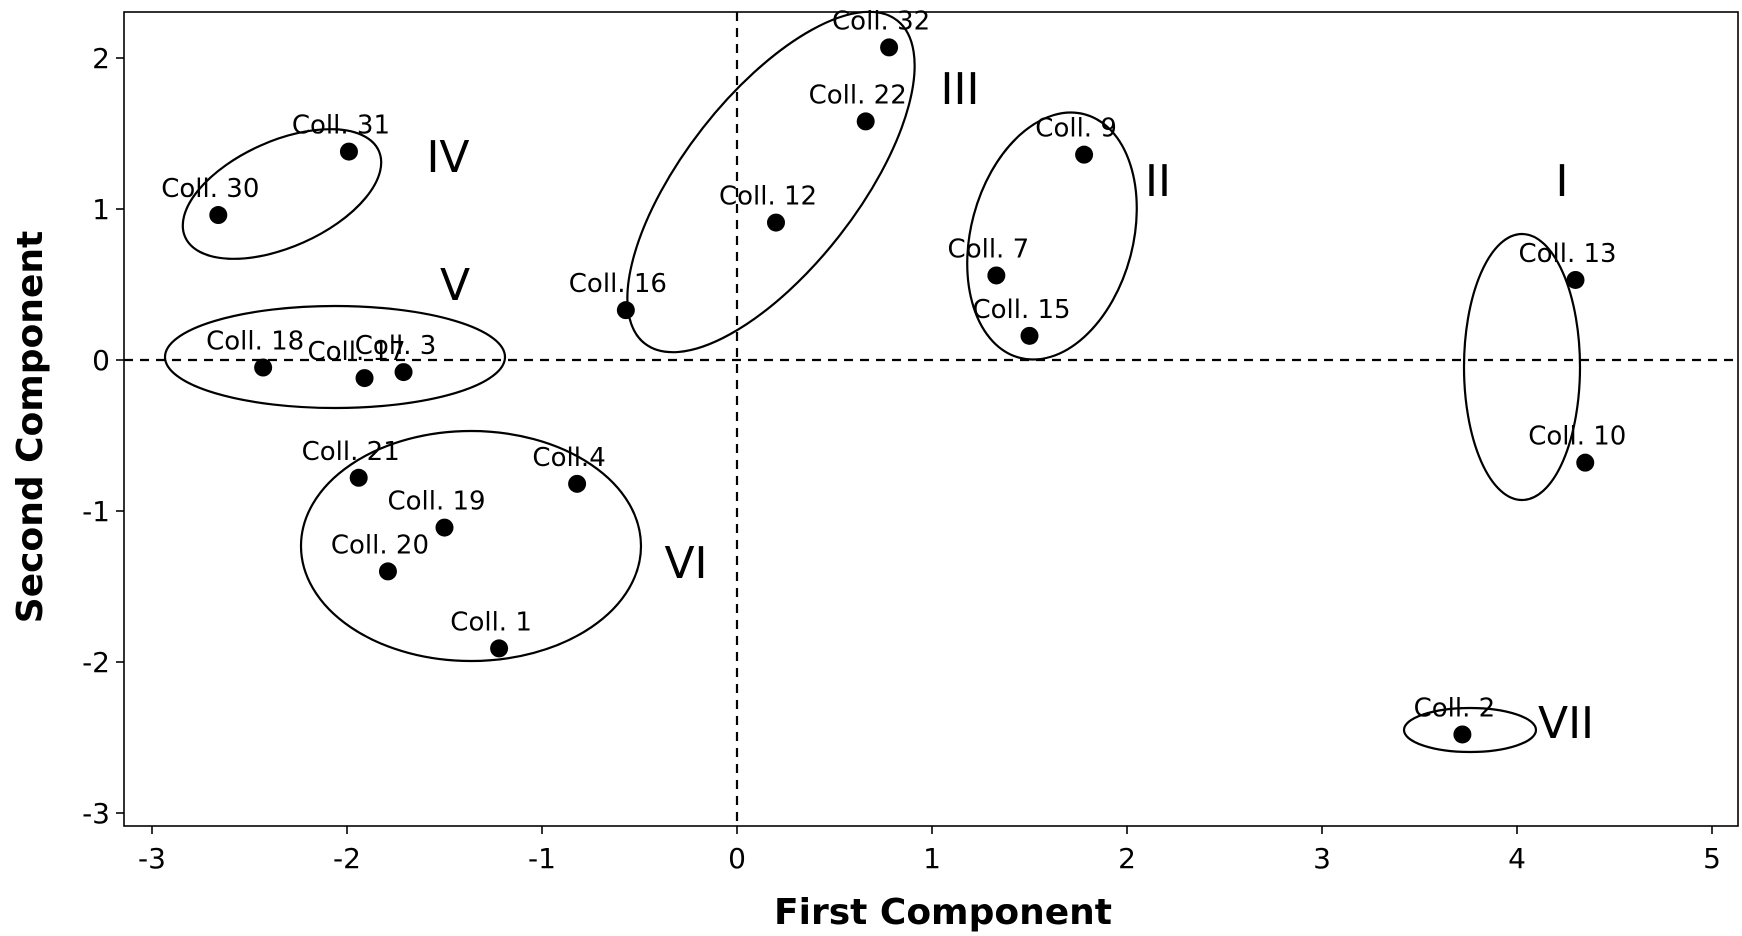 This screenshot has height=936, width=1742. Describe the element at coordinates (1021, 310) in the screenshot. I see `point-label: Coll. 15` at that location.